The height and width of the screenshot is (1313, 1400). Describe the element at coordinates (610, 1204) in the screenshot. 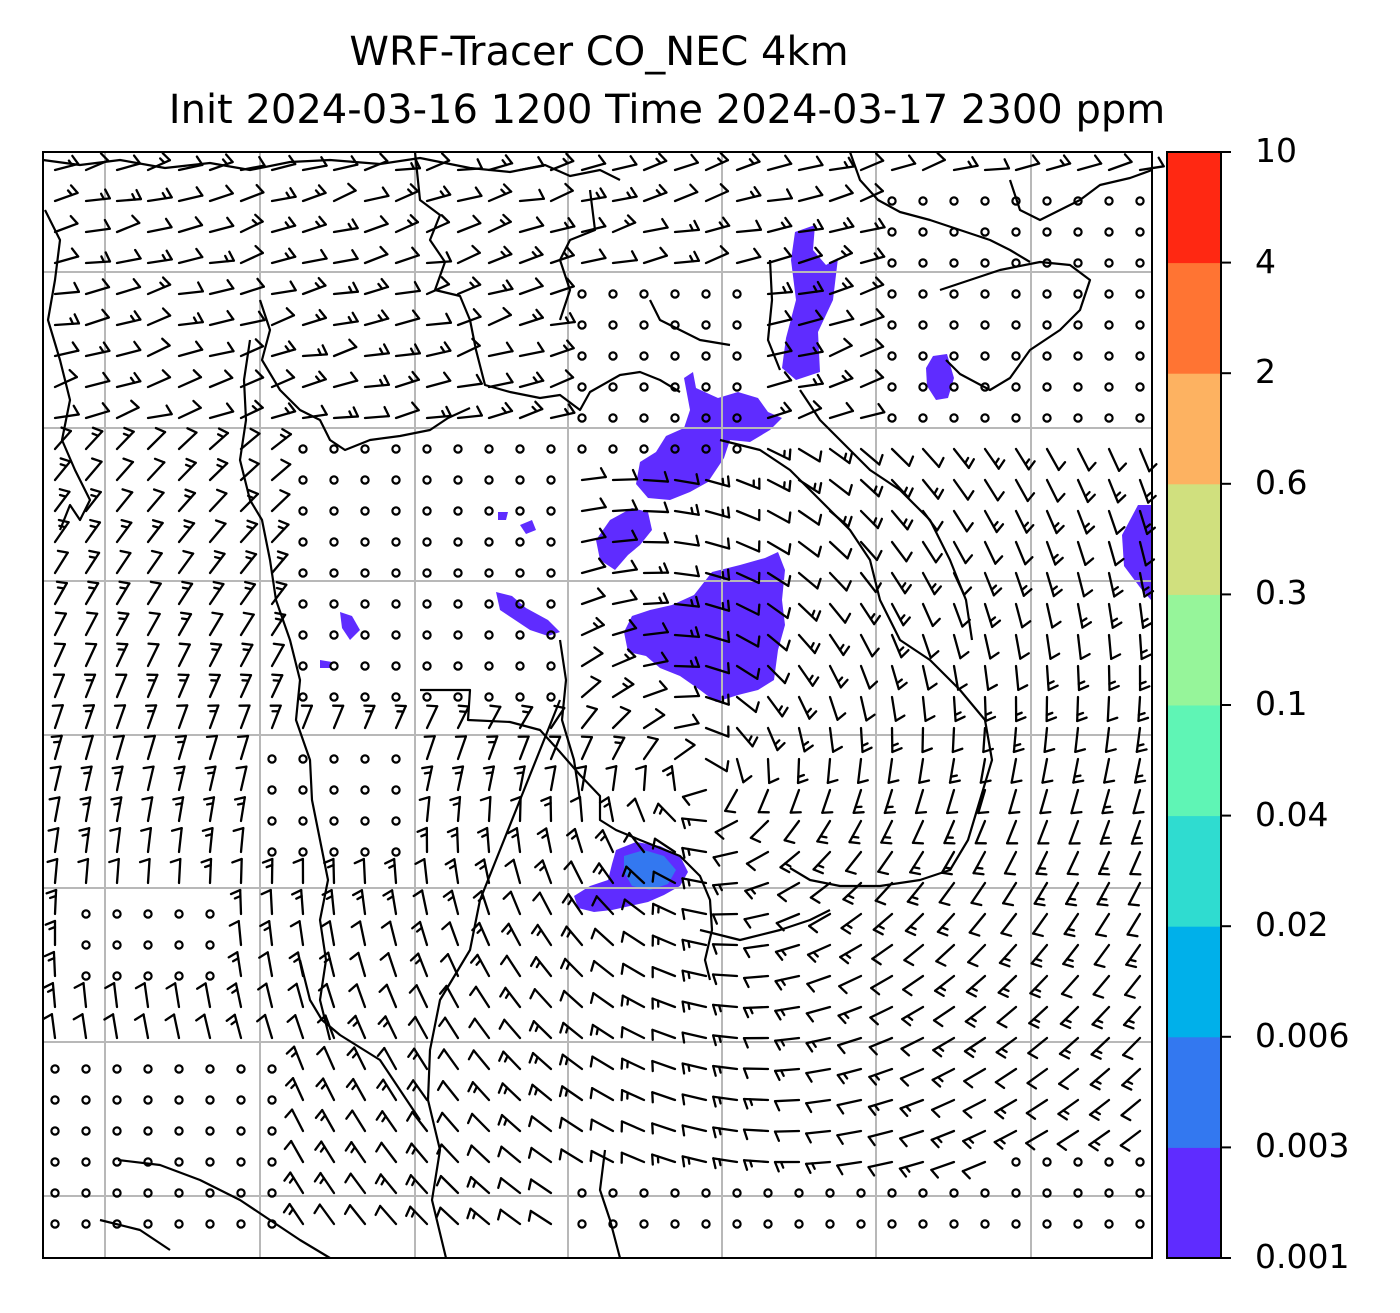

I see `coastline-segment` at that location.